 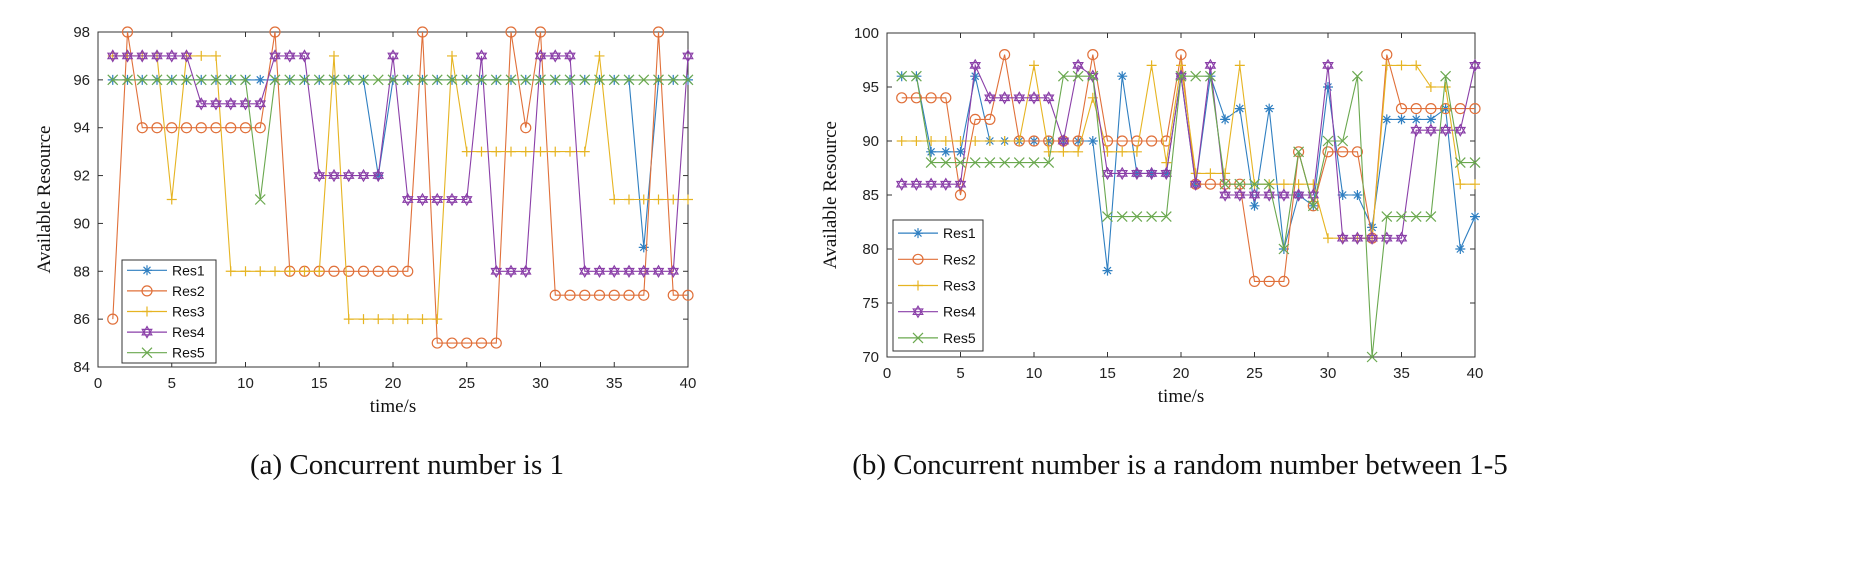 What do you see at coordinates (870, 87) in the screenshot?
I see `y-tick-label: 95` at bounding box center [870, 87].